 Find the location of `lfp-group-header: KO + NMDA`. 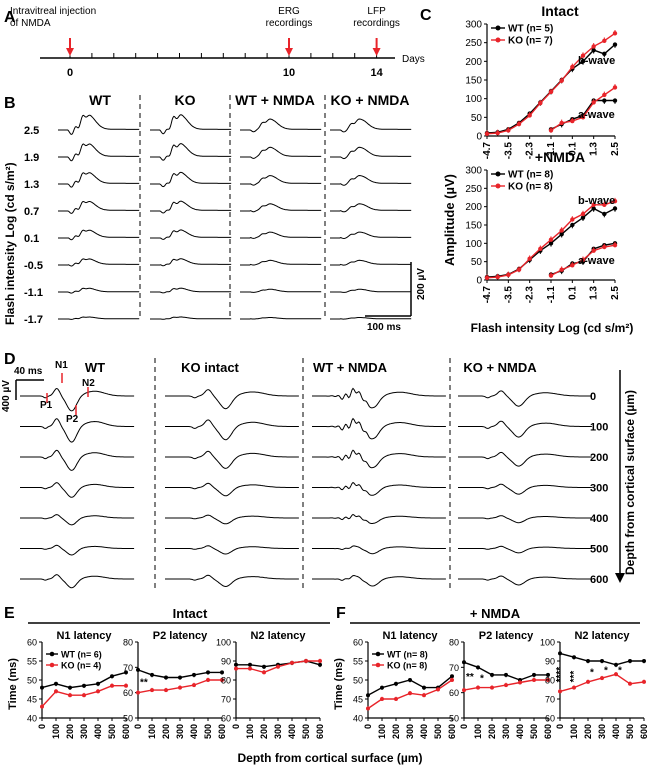

lfp-group-header: KO + NMDA is located at coordinates (500, 367).